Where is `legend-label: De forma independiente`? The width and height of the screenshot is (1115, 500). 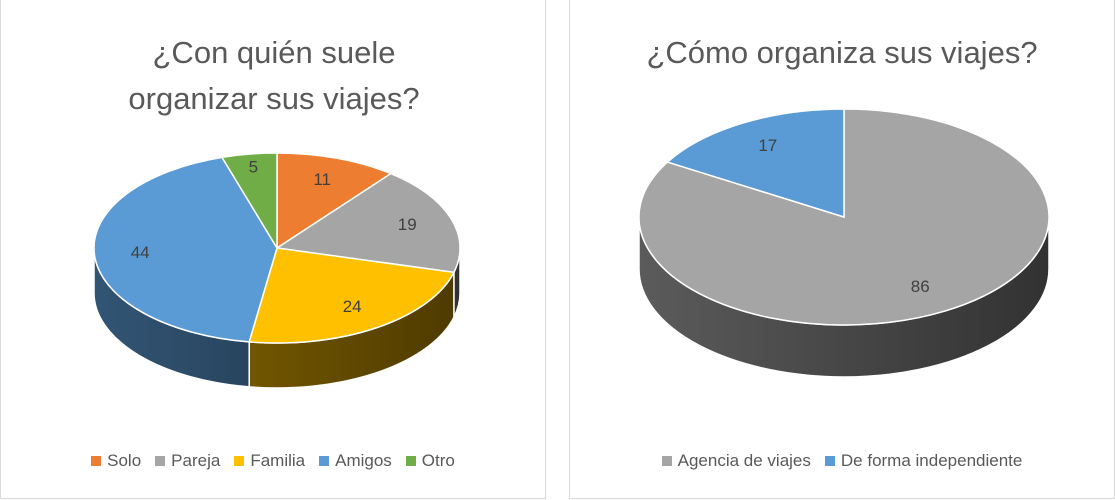
legend-label: De forma independiente is located at coordinates (931, 460).